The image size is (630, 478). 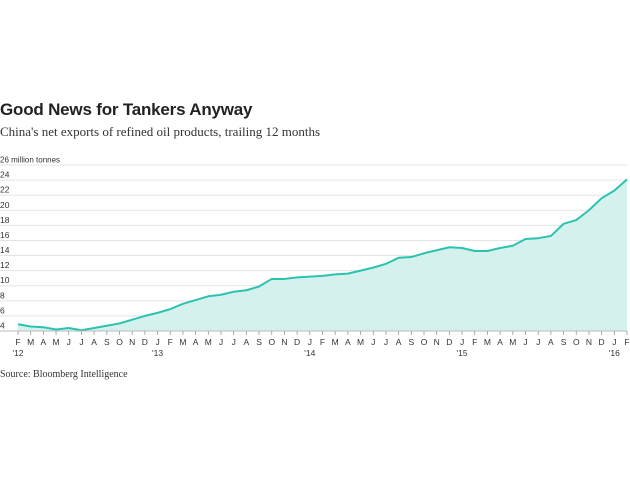 I want to click on y-tick-label: 14, so click(x=5, y=250).